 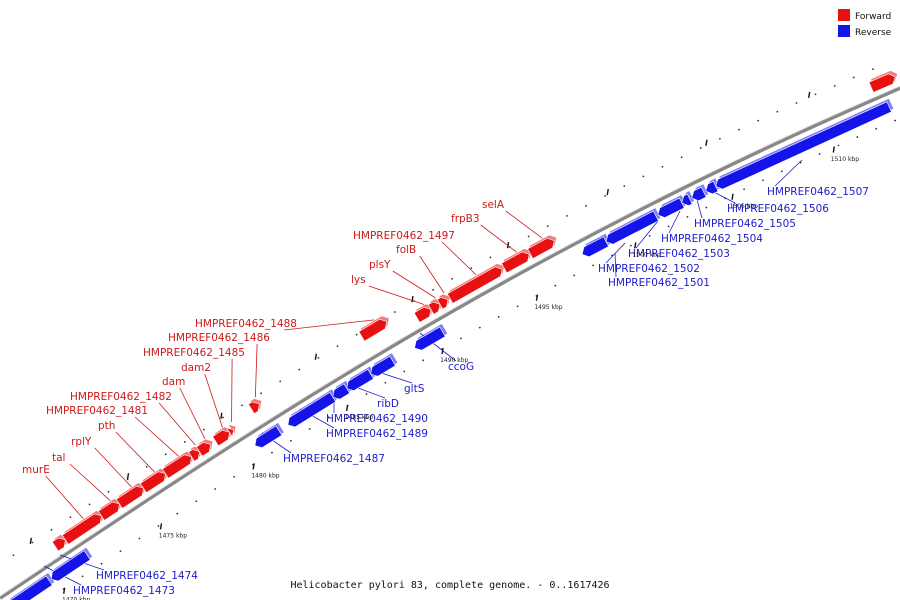 What do you see at coordinates (679, 254) in the screenshot?
I see `reverse-gene-label: HMPREF0462_1503` at bounding box center [679, 254].